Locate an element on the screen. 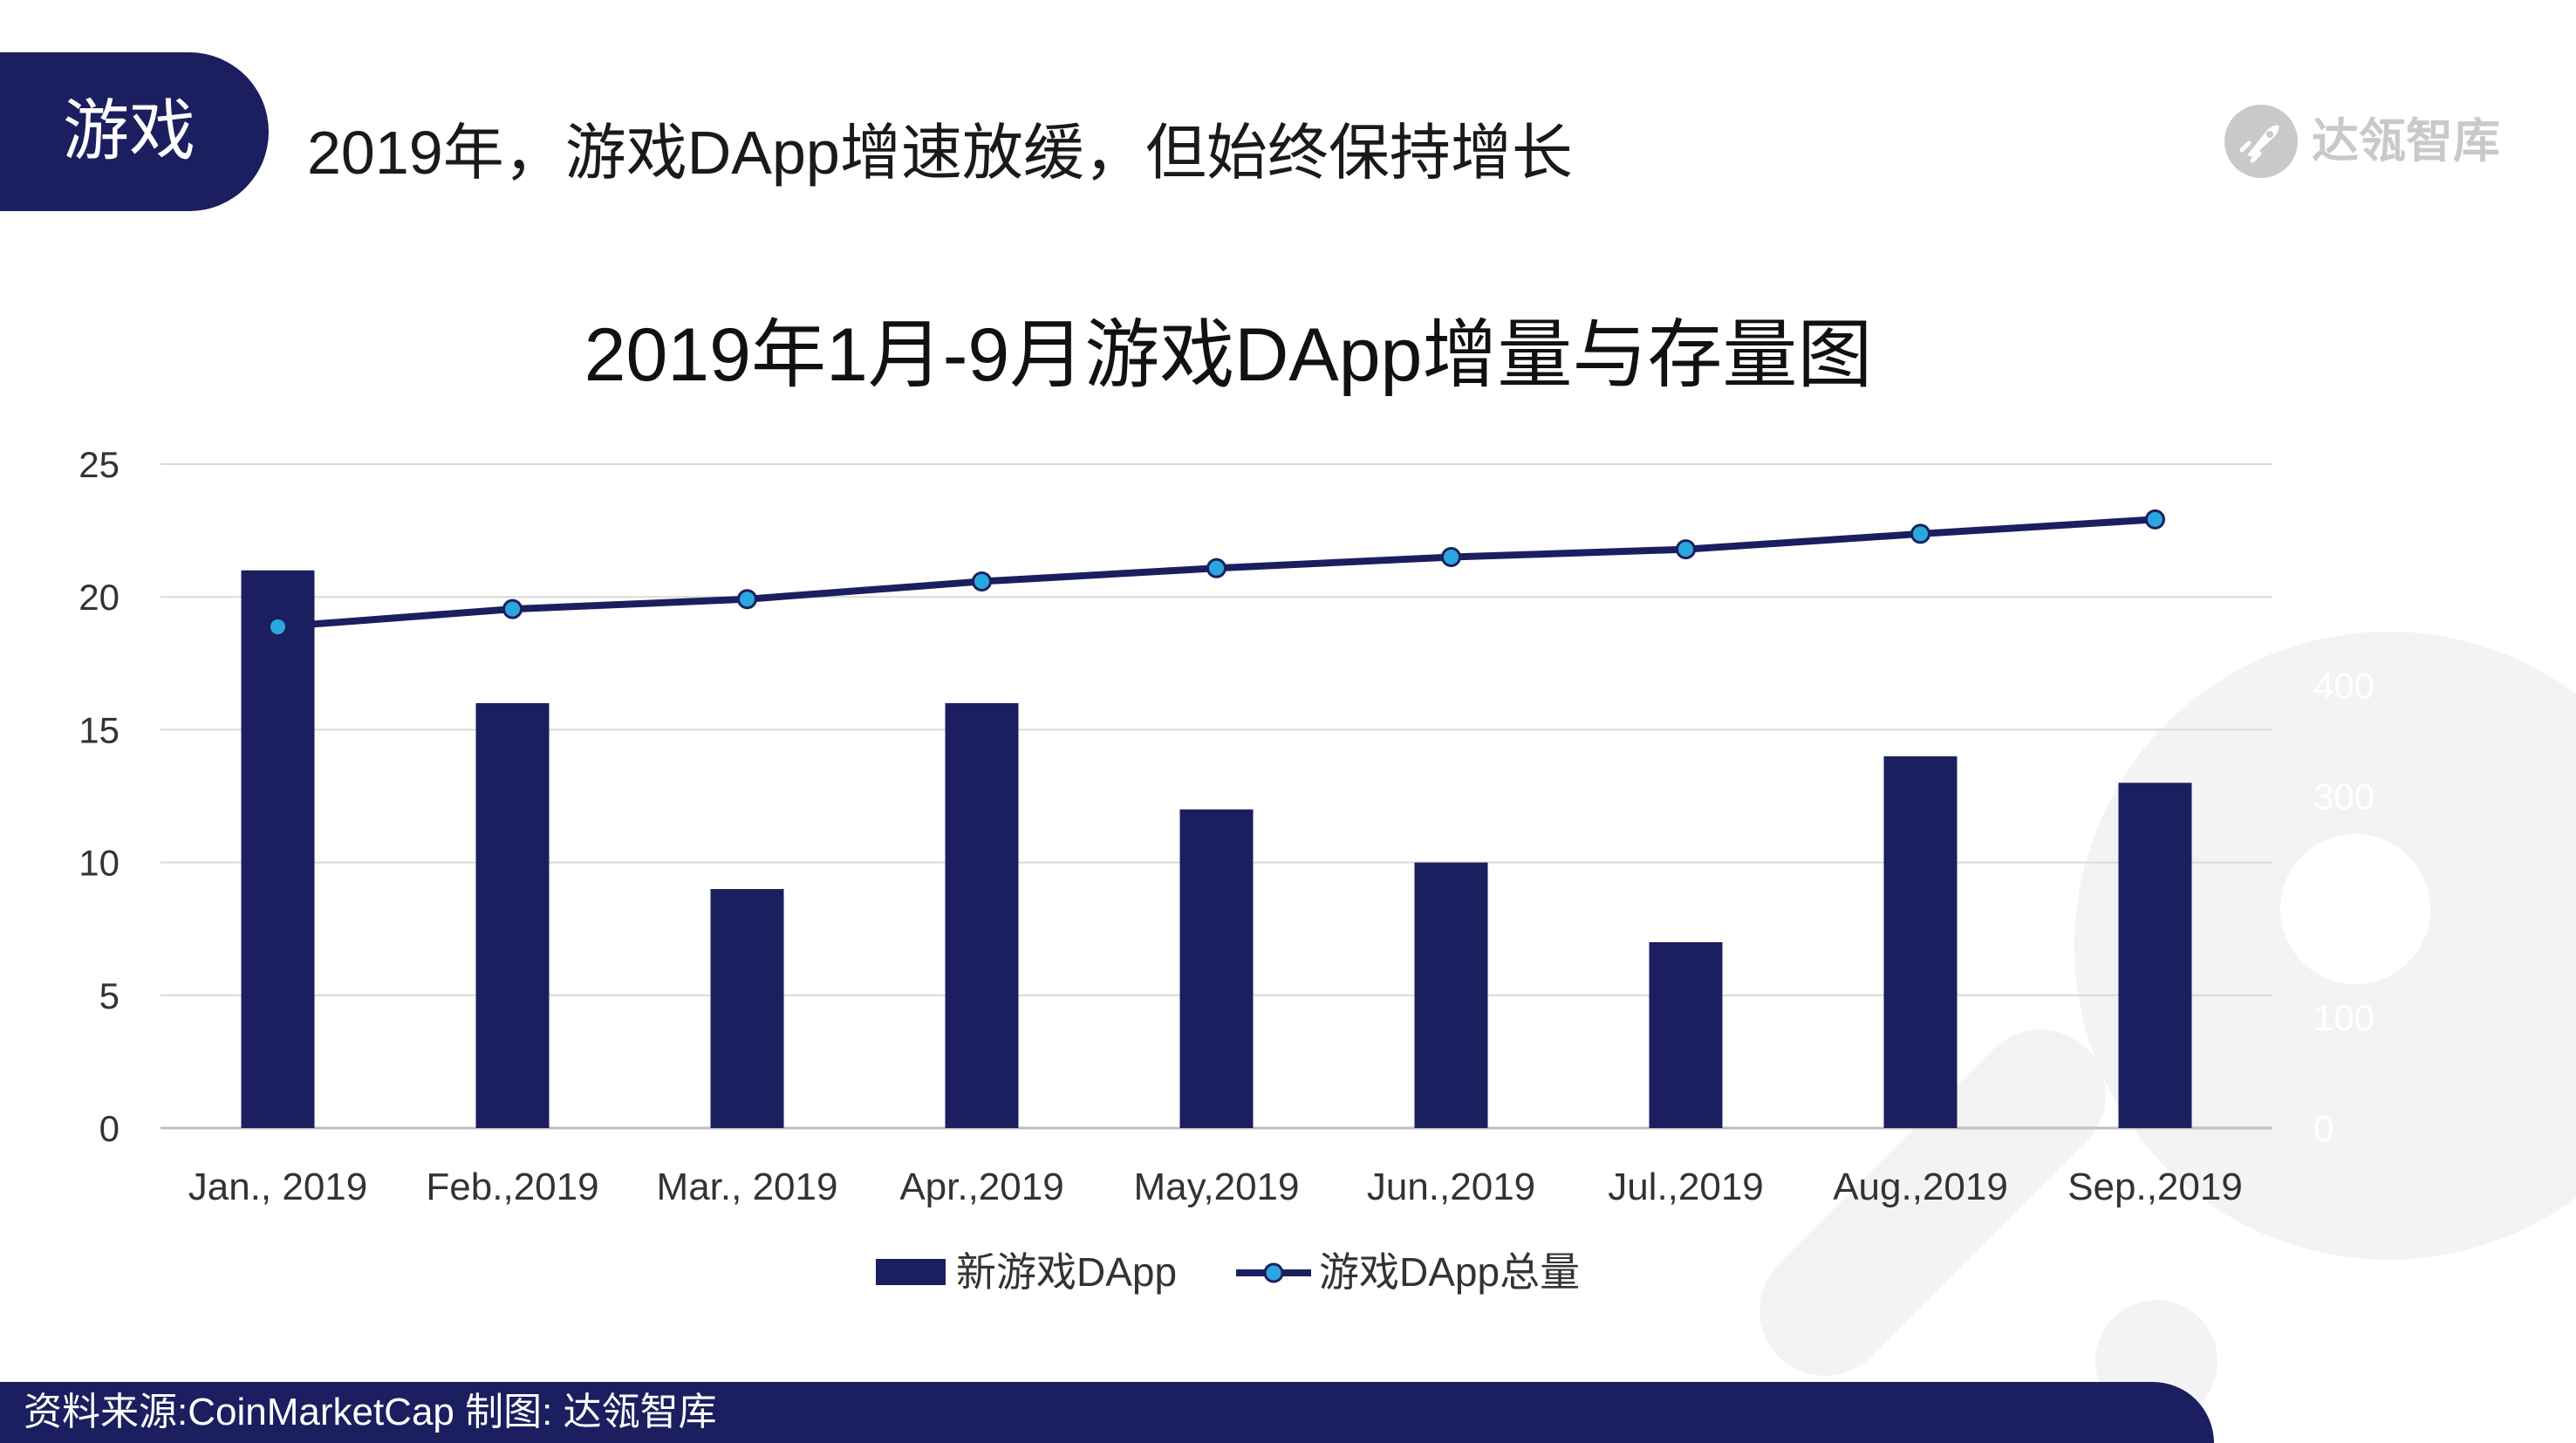 The height and width of the screenshot is (1443, 2576). watermark-tail is located at coordinates (1932, 1202).